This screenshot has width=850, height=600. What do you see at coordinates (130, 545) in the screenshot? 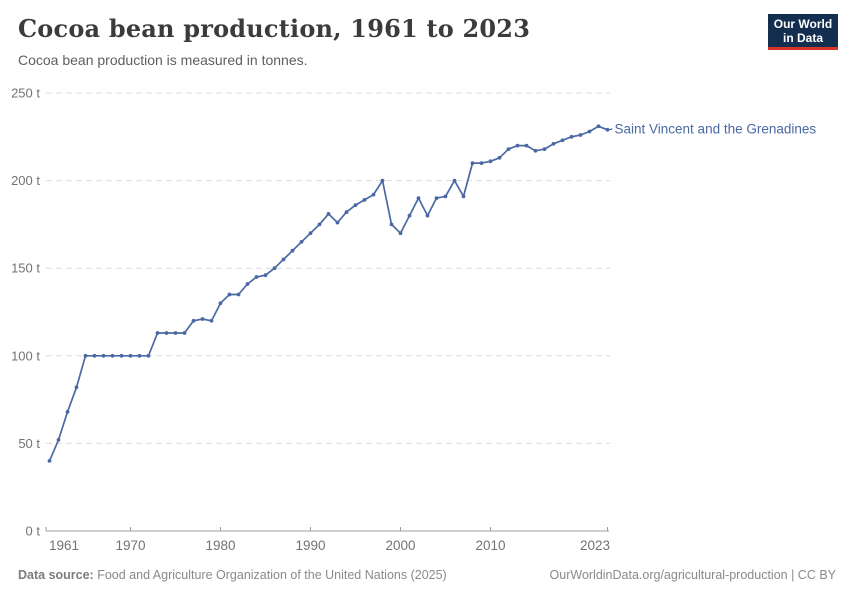
I see `x-tick-label: 1970` at bounding box center [130, 545].